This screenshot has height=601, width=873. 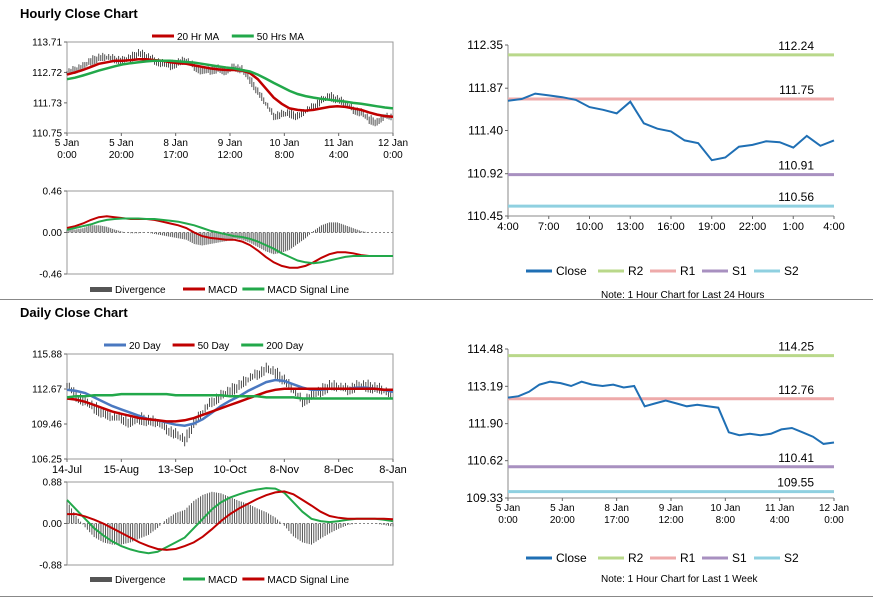 I want to click on y-tick-label: -0.46, so click(x=50, y=275).